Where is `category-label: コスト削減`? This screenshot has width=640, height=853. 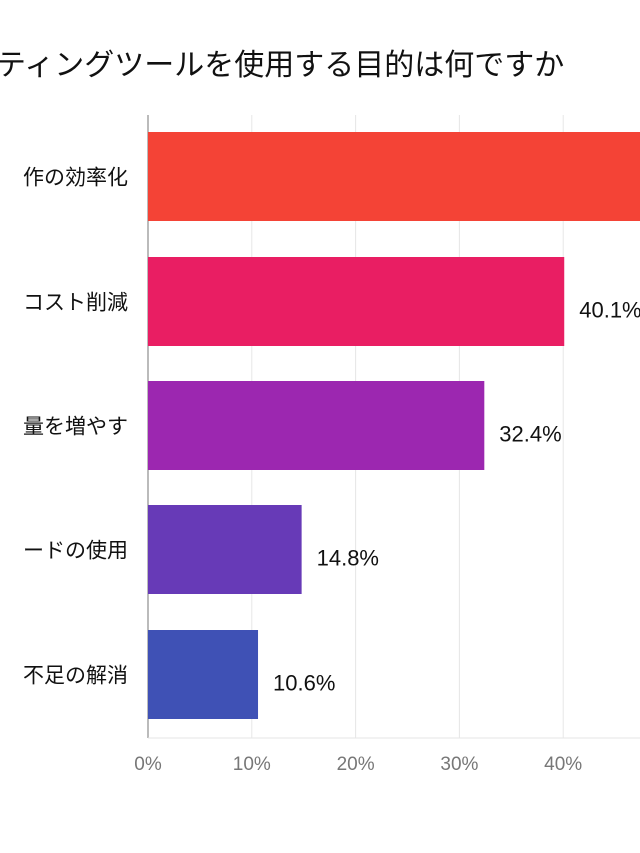 category-label: コスト削減 is located at coordinates (75, 303).